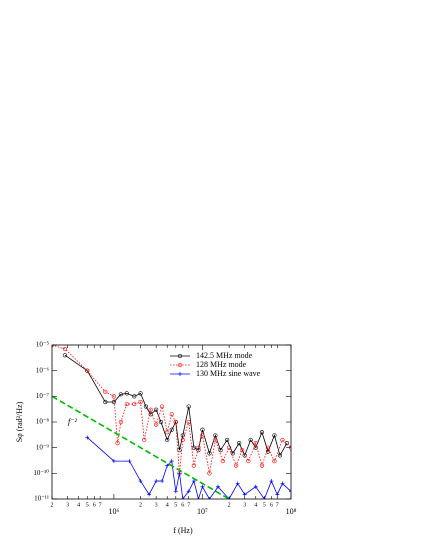 The width and height of the screenshot is (425, 550). Describe the element at coordinates (221, 364) in the screenshot. I see `legend-label: 128 MHz mode` at that location.